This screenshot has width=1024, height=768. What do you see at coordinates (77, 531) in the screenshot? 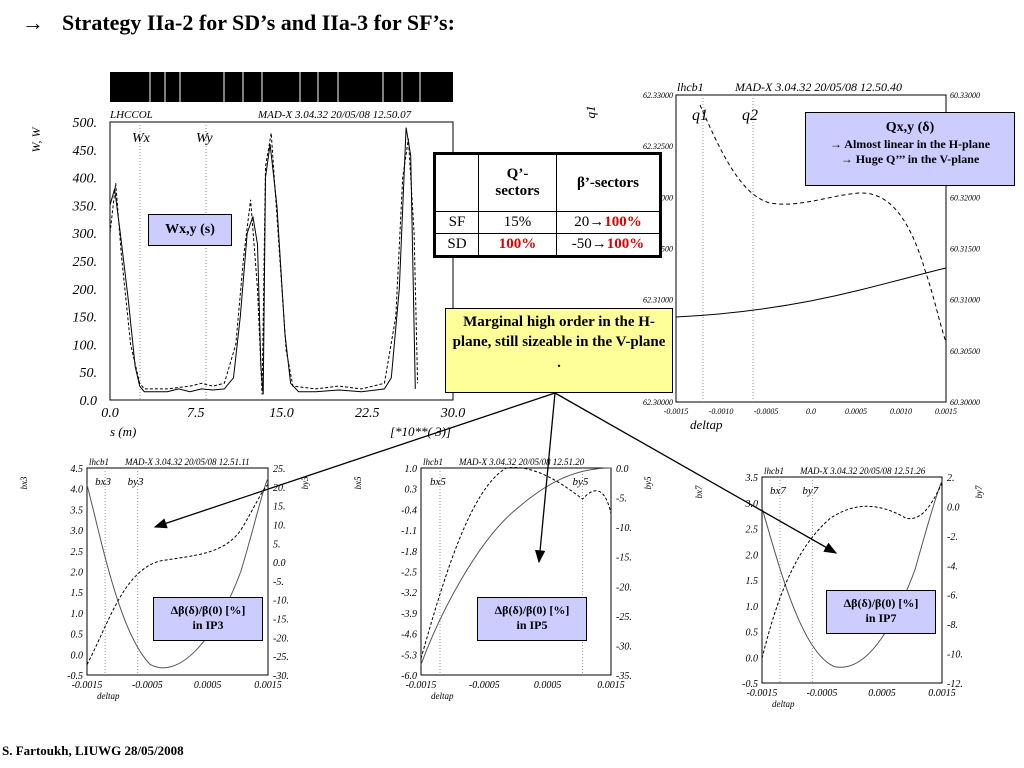
I see `y-tick-label-left: 3.0` at bounding box center [77, 531].